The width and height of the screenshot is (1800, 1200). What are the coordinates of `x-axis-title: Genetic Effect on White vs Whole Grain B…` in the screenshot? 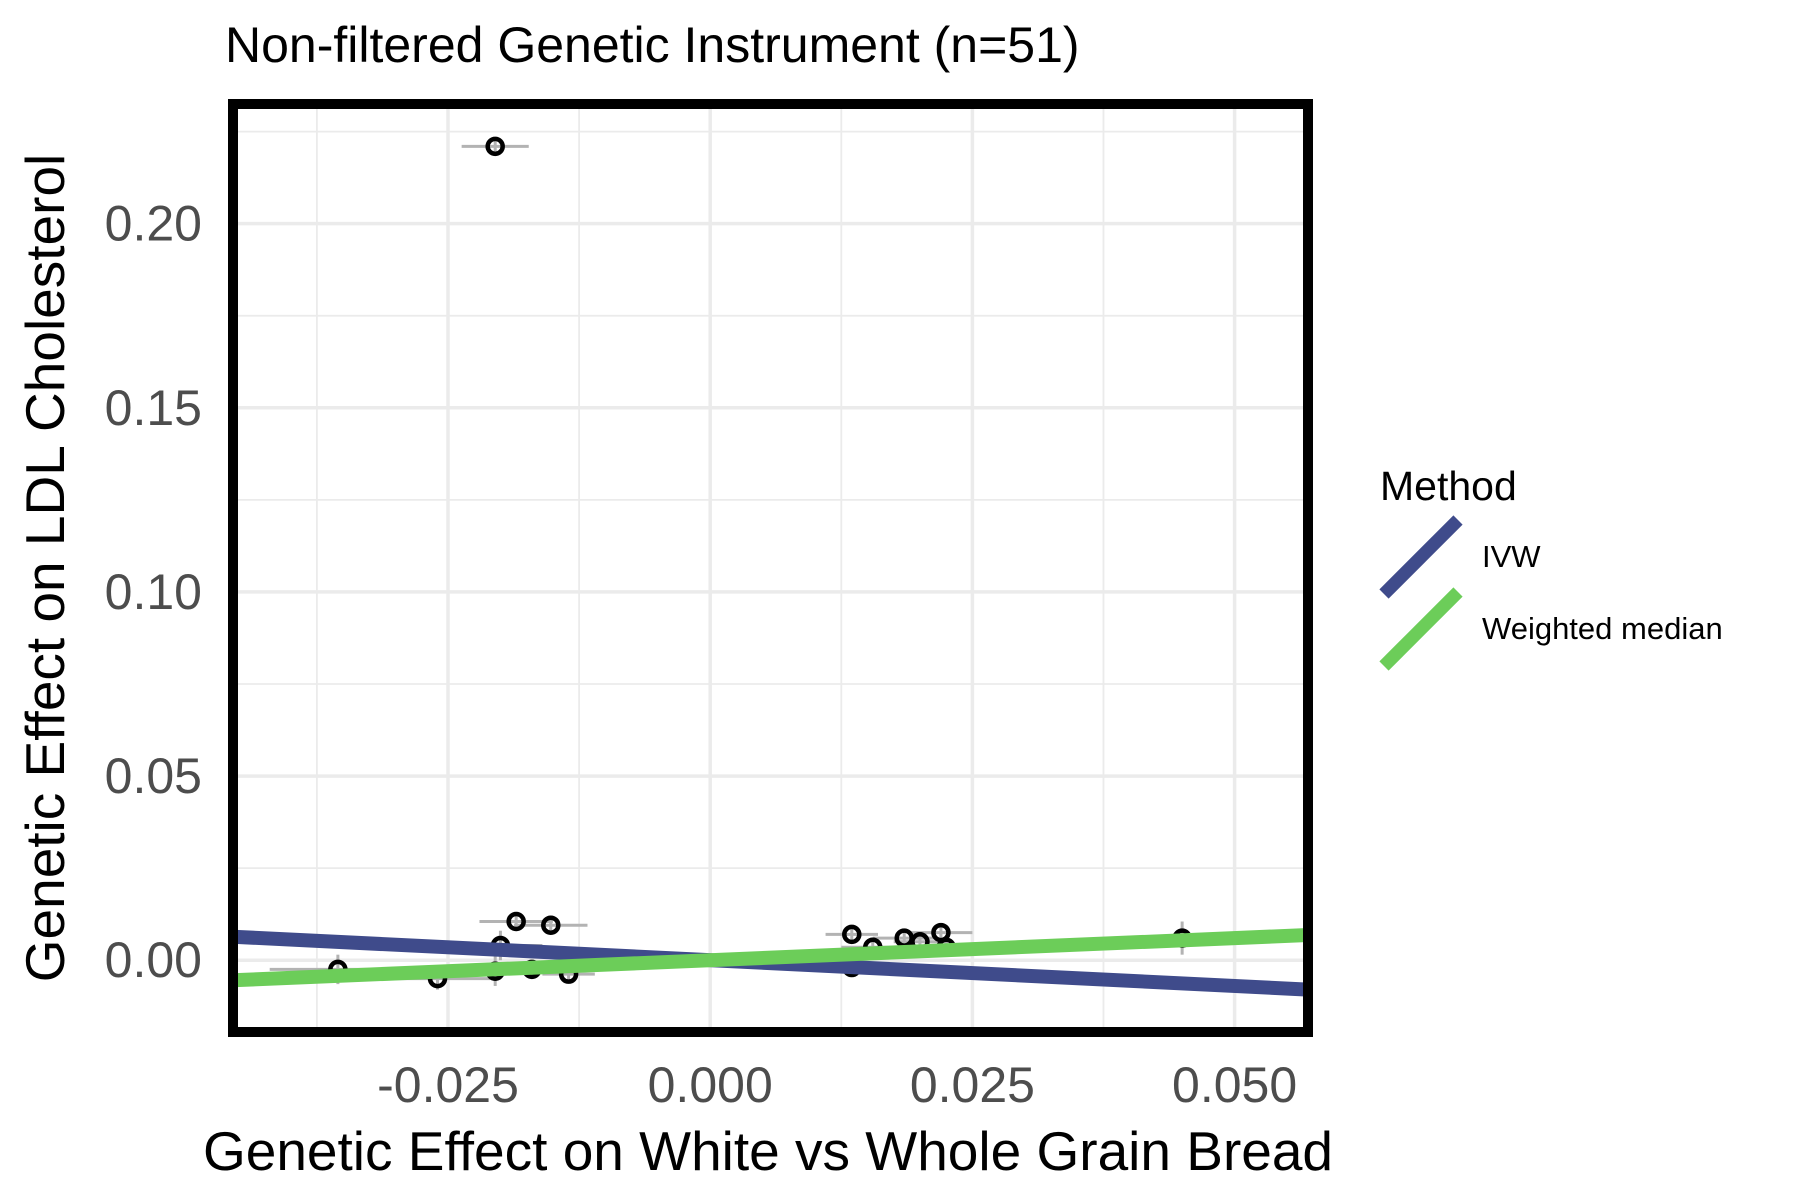 It's located at (768, 1151).